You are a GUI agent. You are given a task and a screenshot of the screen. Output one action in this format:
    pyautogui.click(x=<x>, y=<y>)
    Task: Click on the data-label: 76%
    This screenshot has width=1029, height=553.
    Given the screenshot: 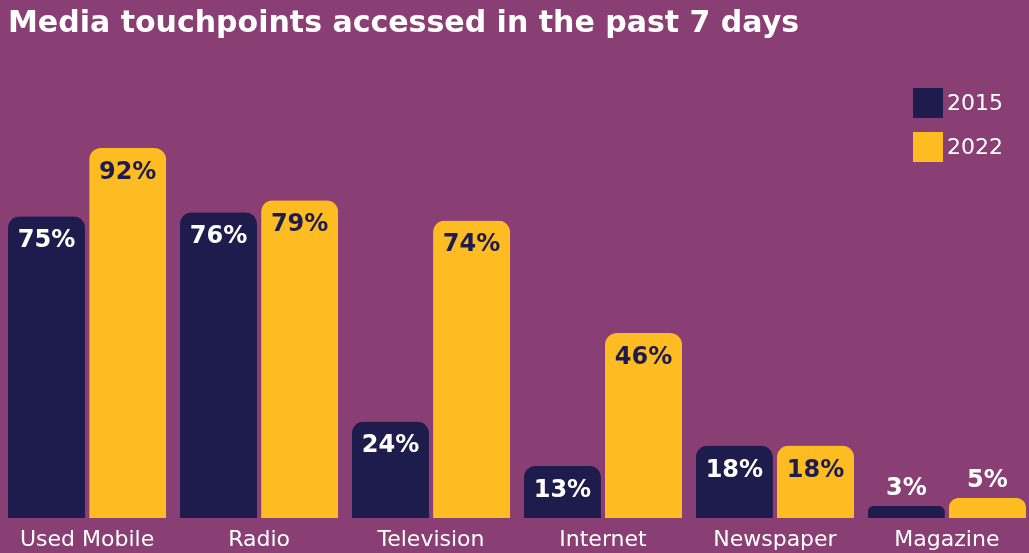 What is the action you would take?
    pyautogui.click(x=218, y=235)
    